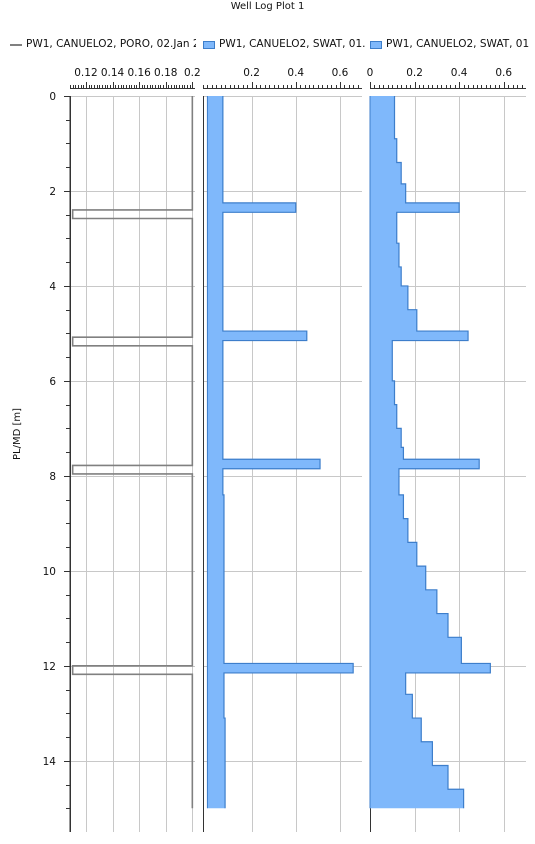 Image resolution: width=535 pixels, height=844 pixels. What do you see at coordinates (49, 572) in the screenshot?
I see `y-tick-label: 10` at bounding box center [49, 572].